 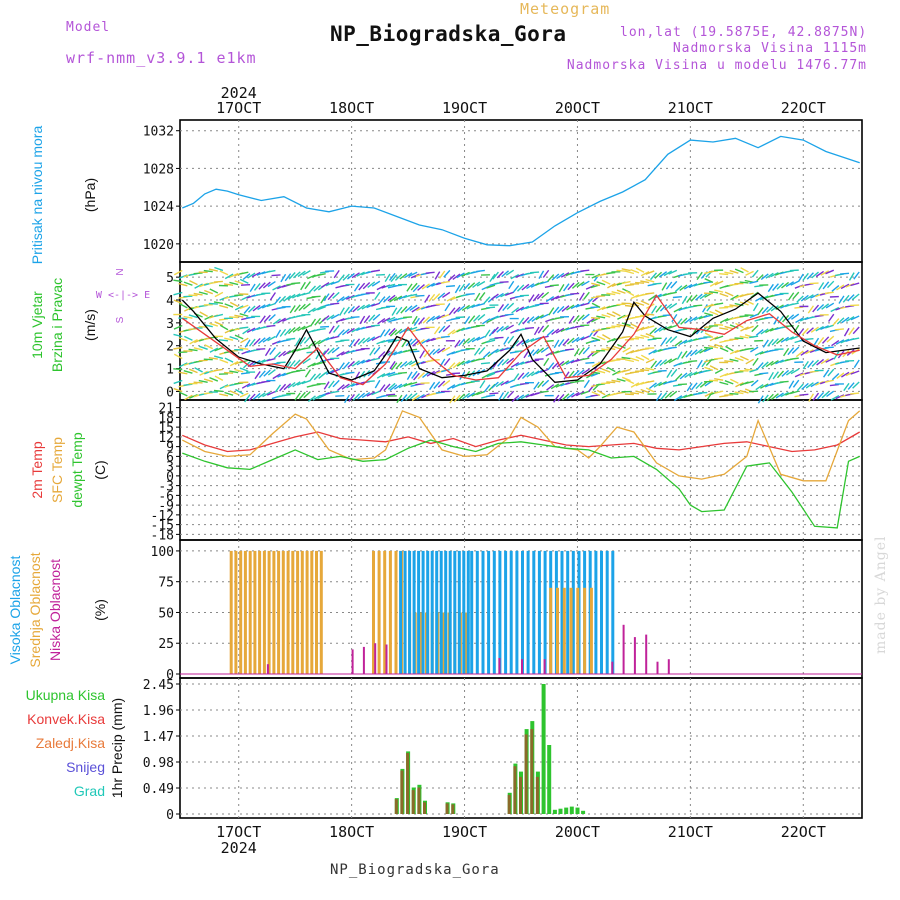 What do you see at coordinates (408, 783) in the screenshot?
I see `precip-convective-bar` at bounding box center [408, 783].